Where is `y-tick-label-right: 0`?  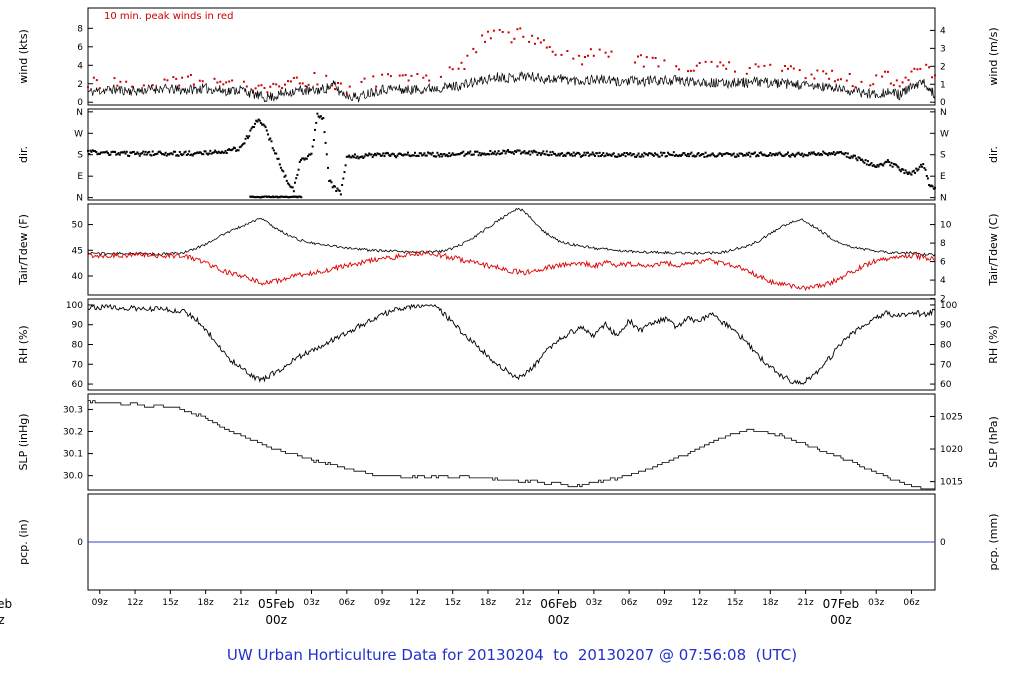 y-tick-label-right: 0 is located at coordinates (943, 543).